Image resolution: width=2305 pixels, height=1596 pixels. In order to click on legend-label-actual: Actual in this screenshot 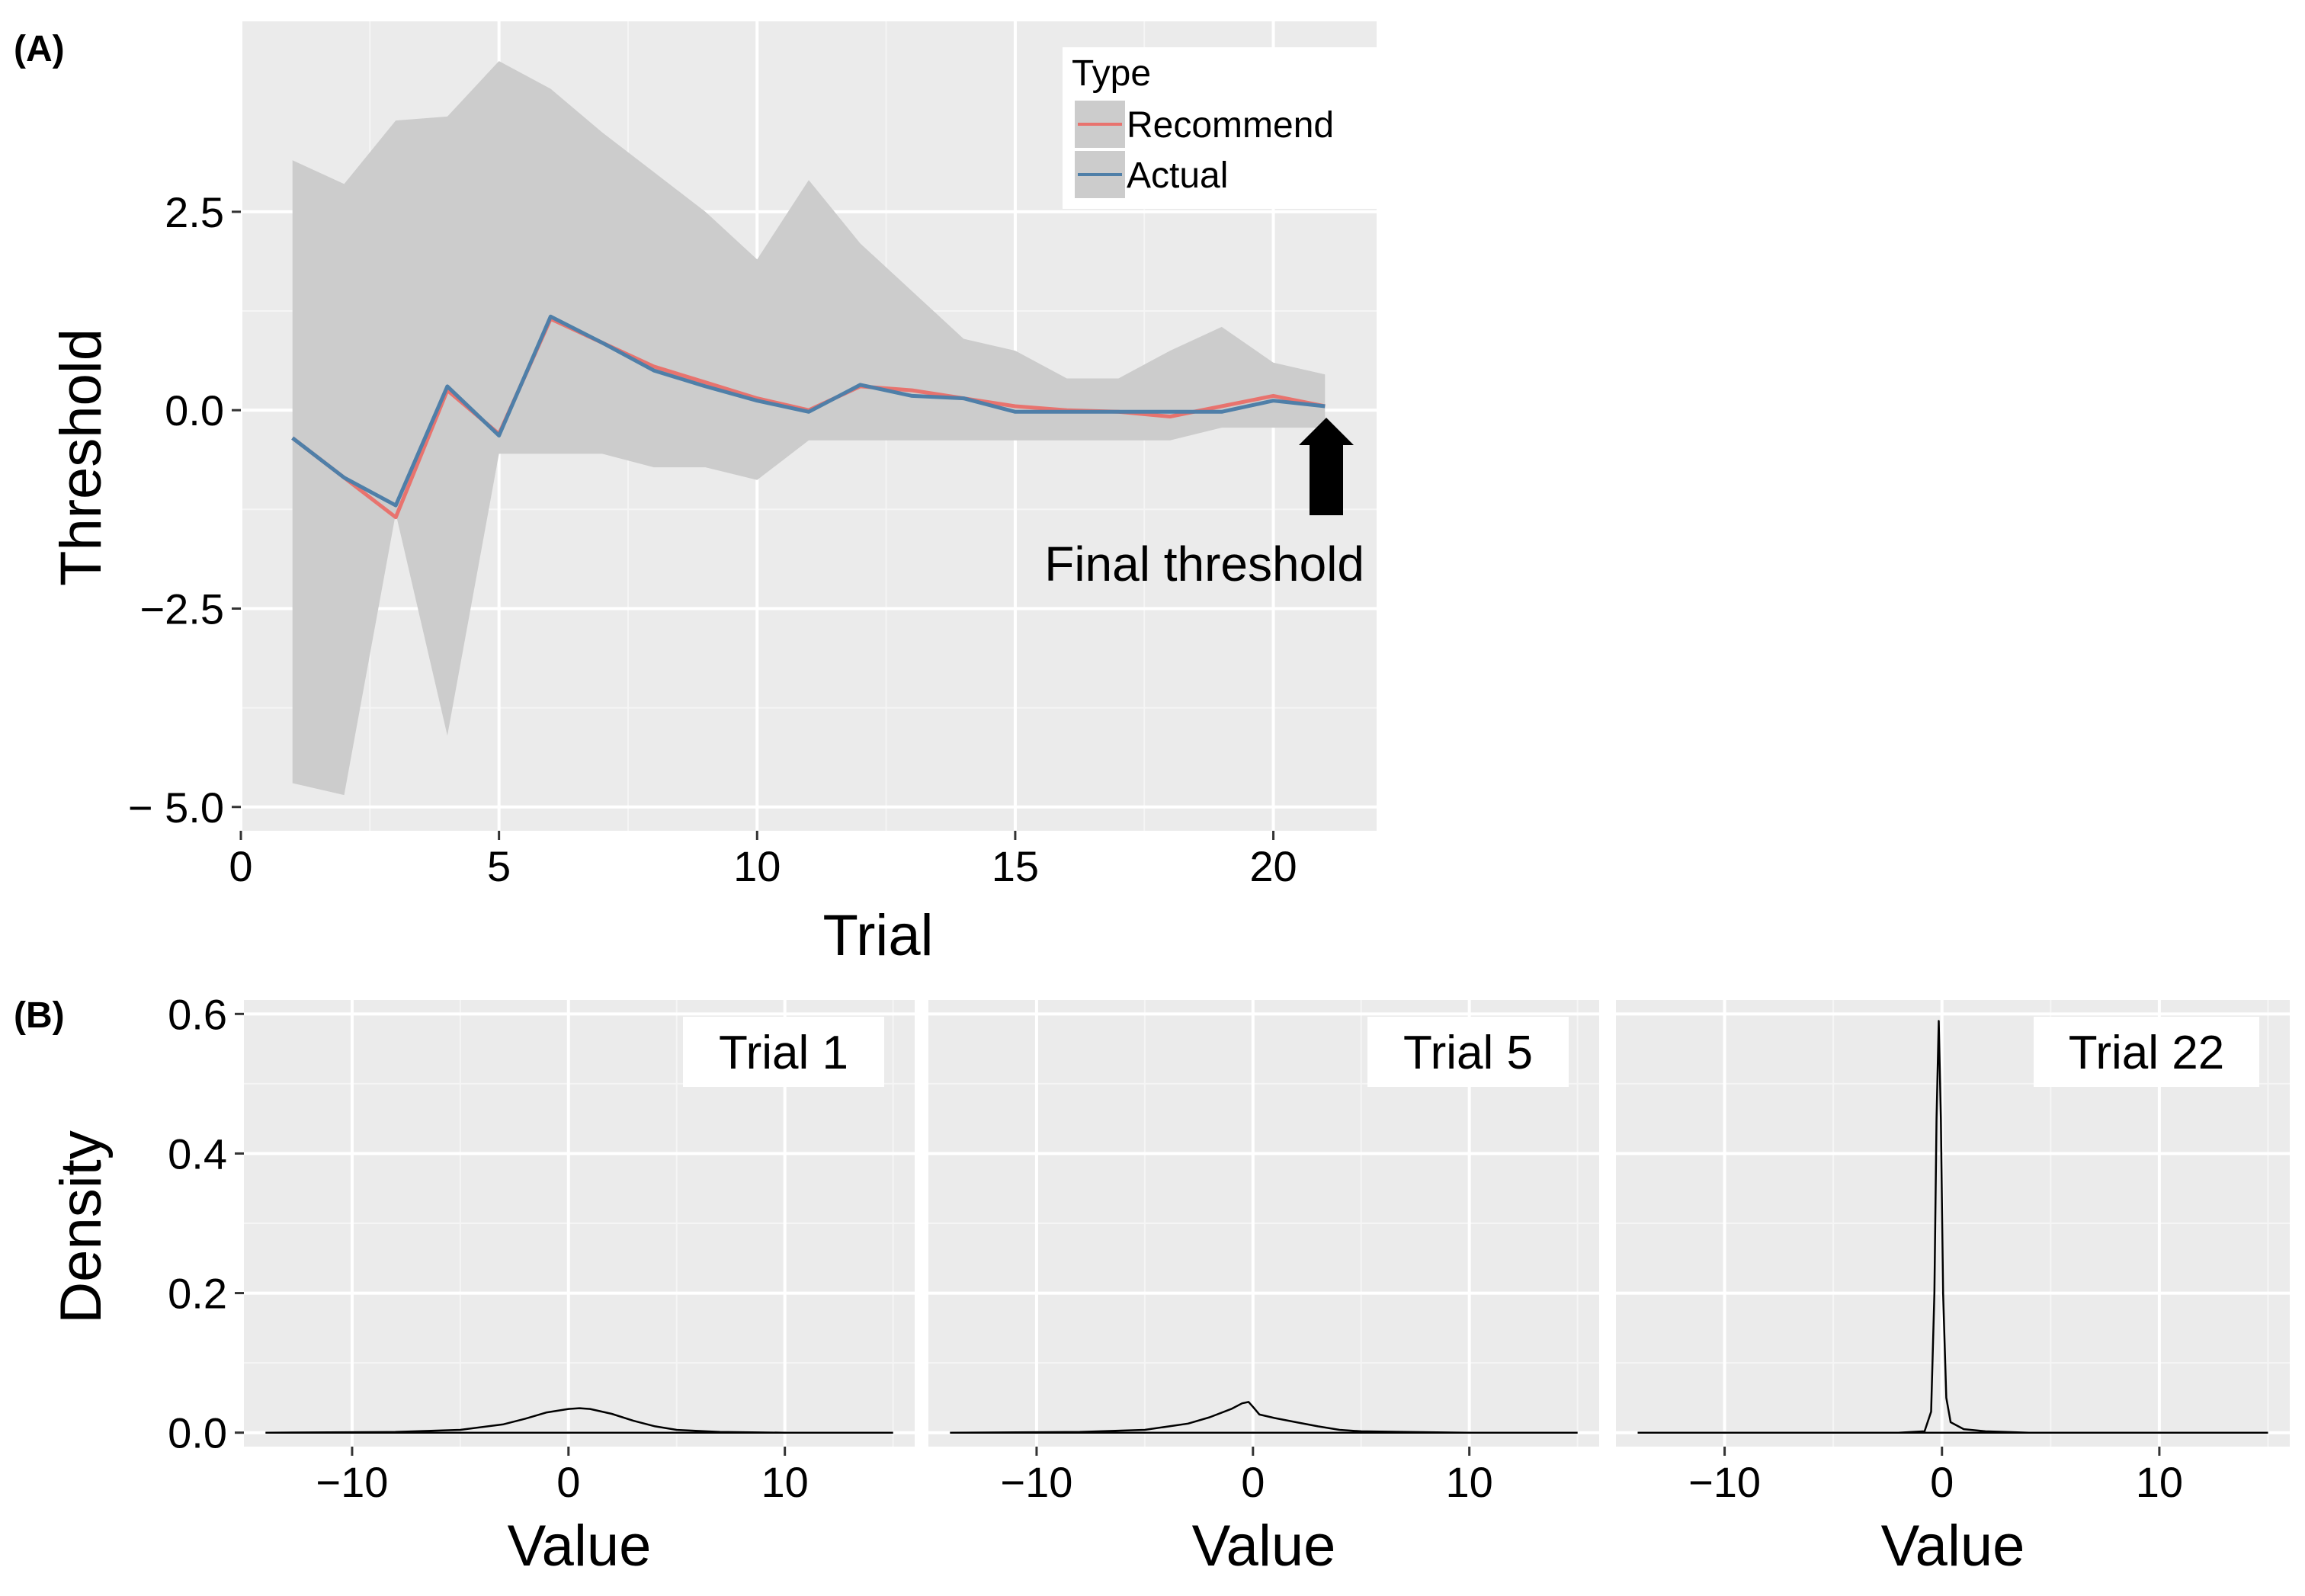, I will do `click(1178, 175)`.